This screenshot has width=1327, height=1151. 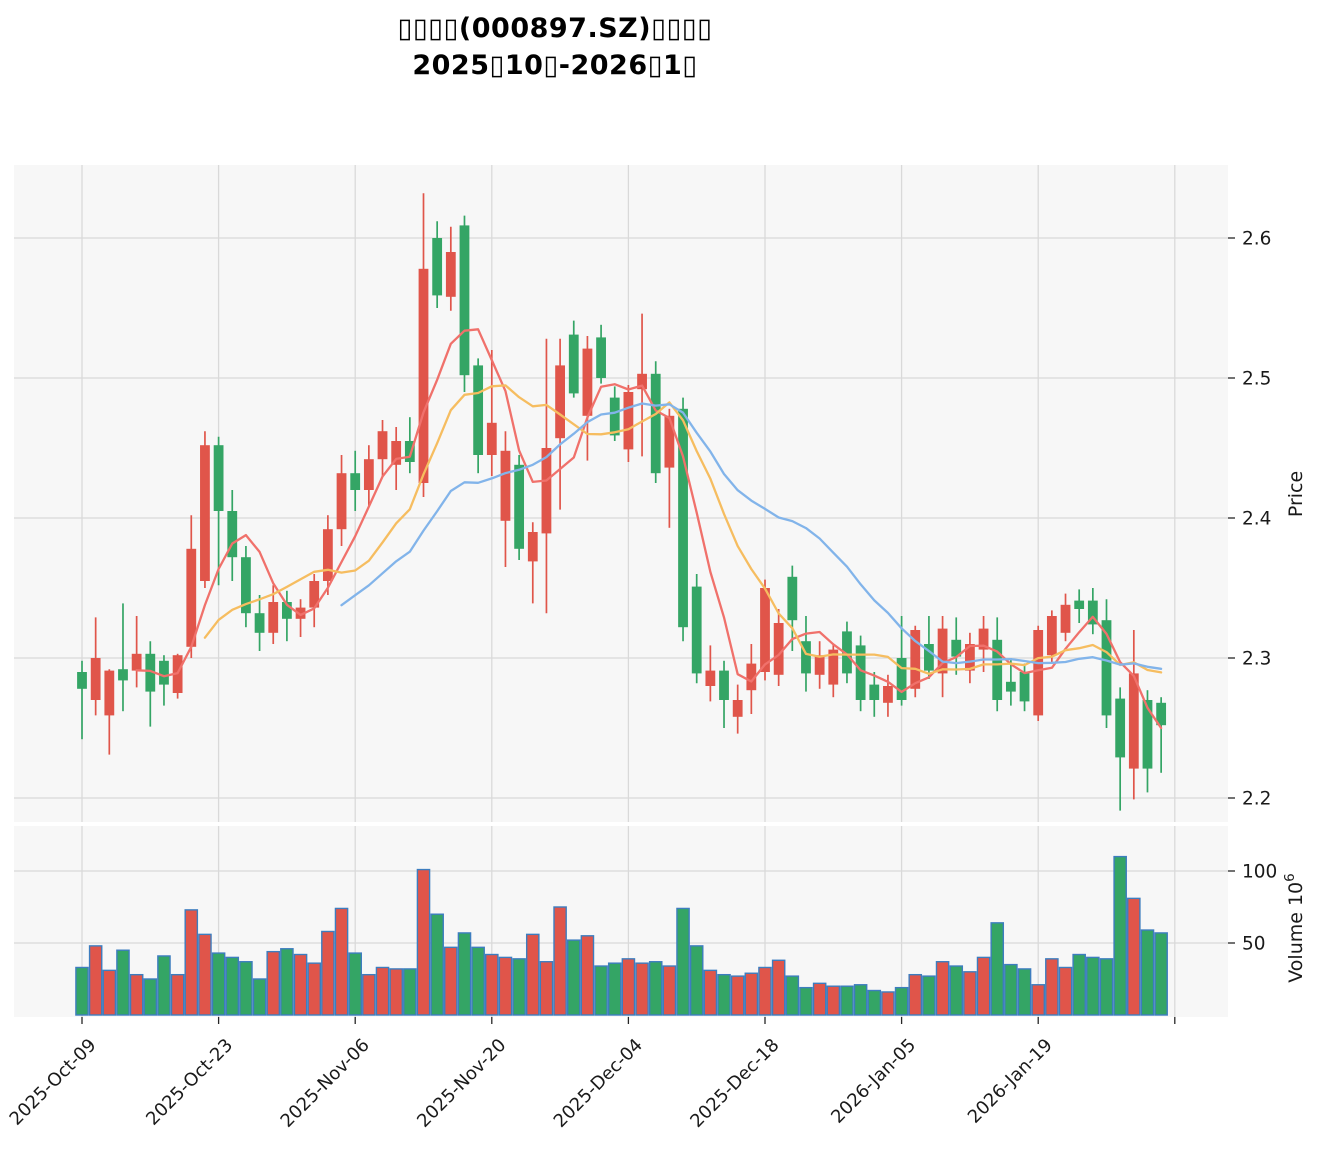 What do you see at coordinates (598, 1083) in the screenshot?
I see `date-tick-label: 2025-Dec-04` at bounding box center [598, 1083].